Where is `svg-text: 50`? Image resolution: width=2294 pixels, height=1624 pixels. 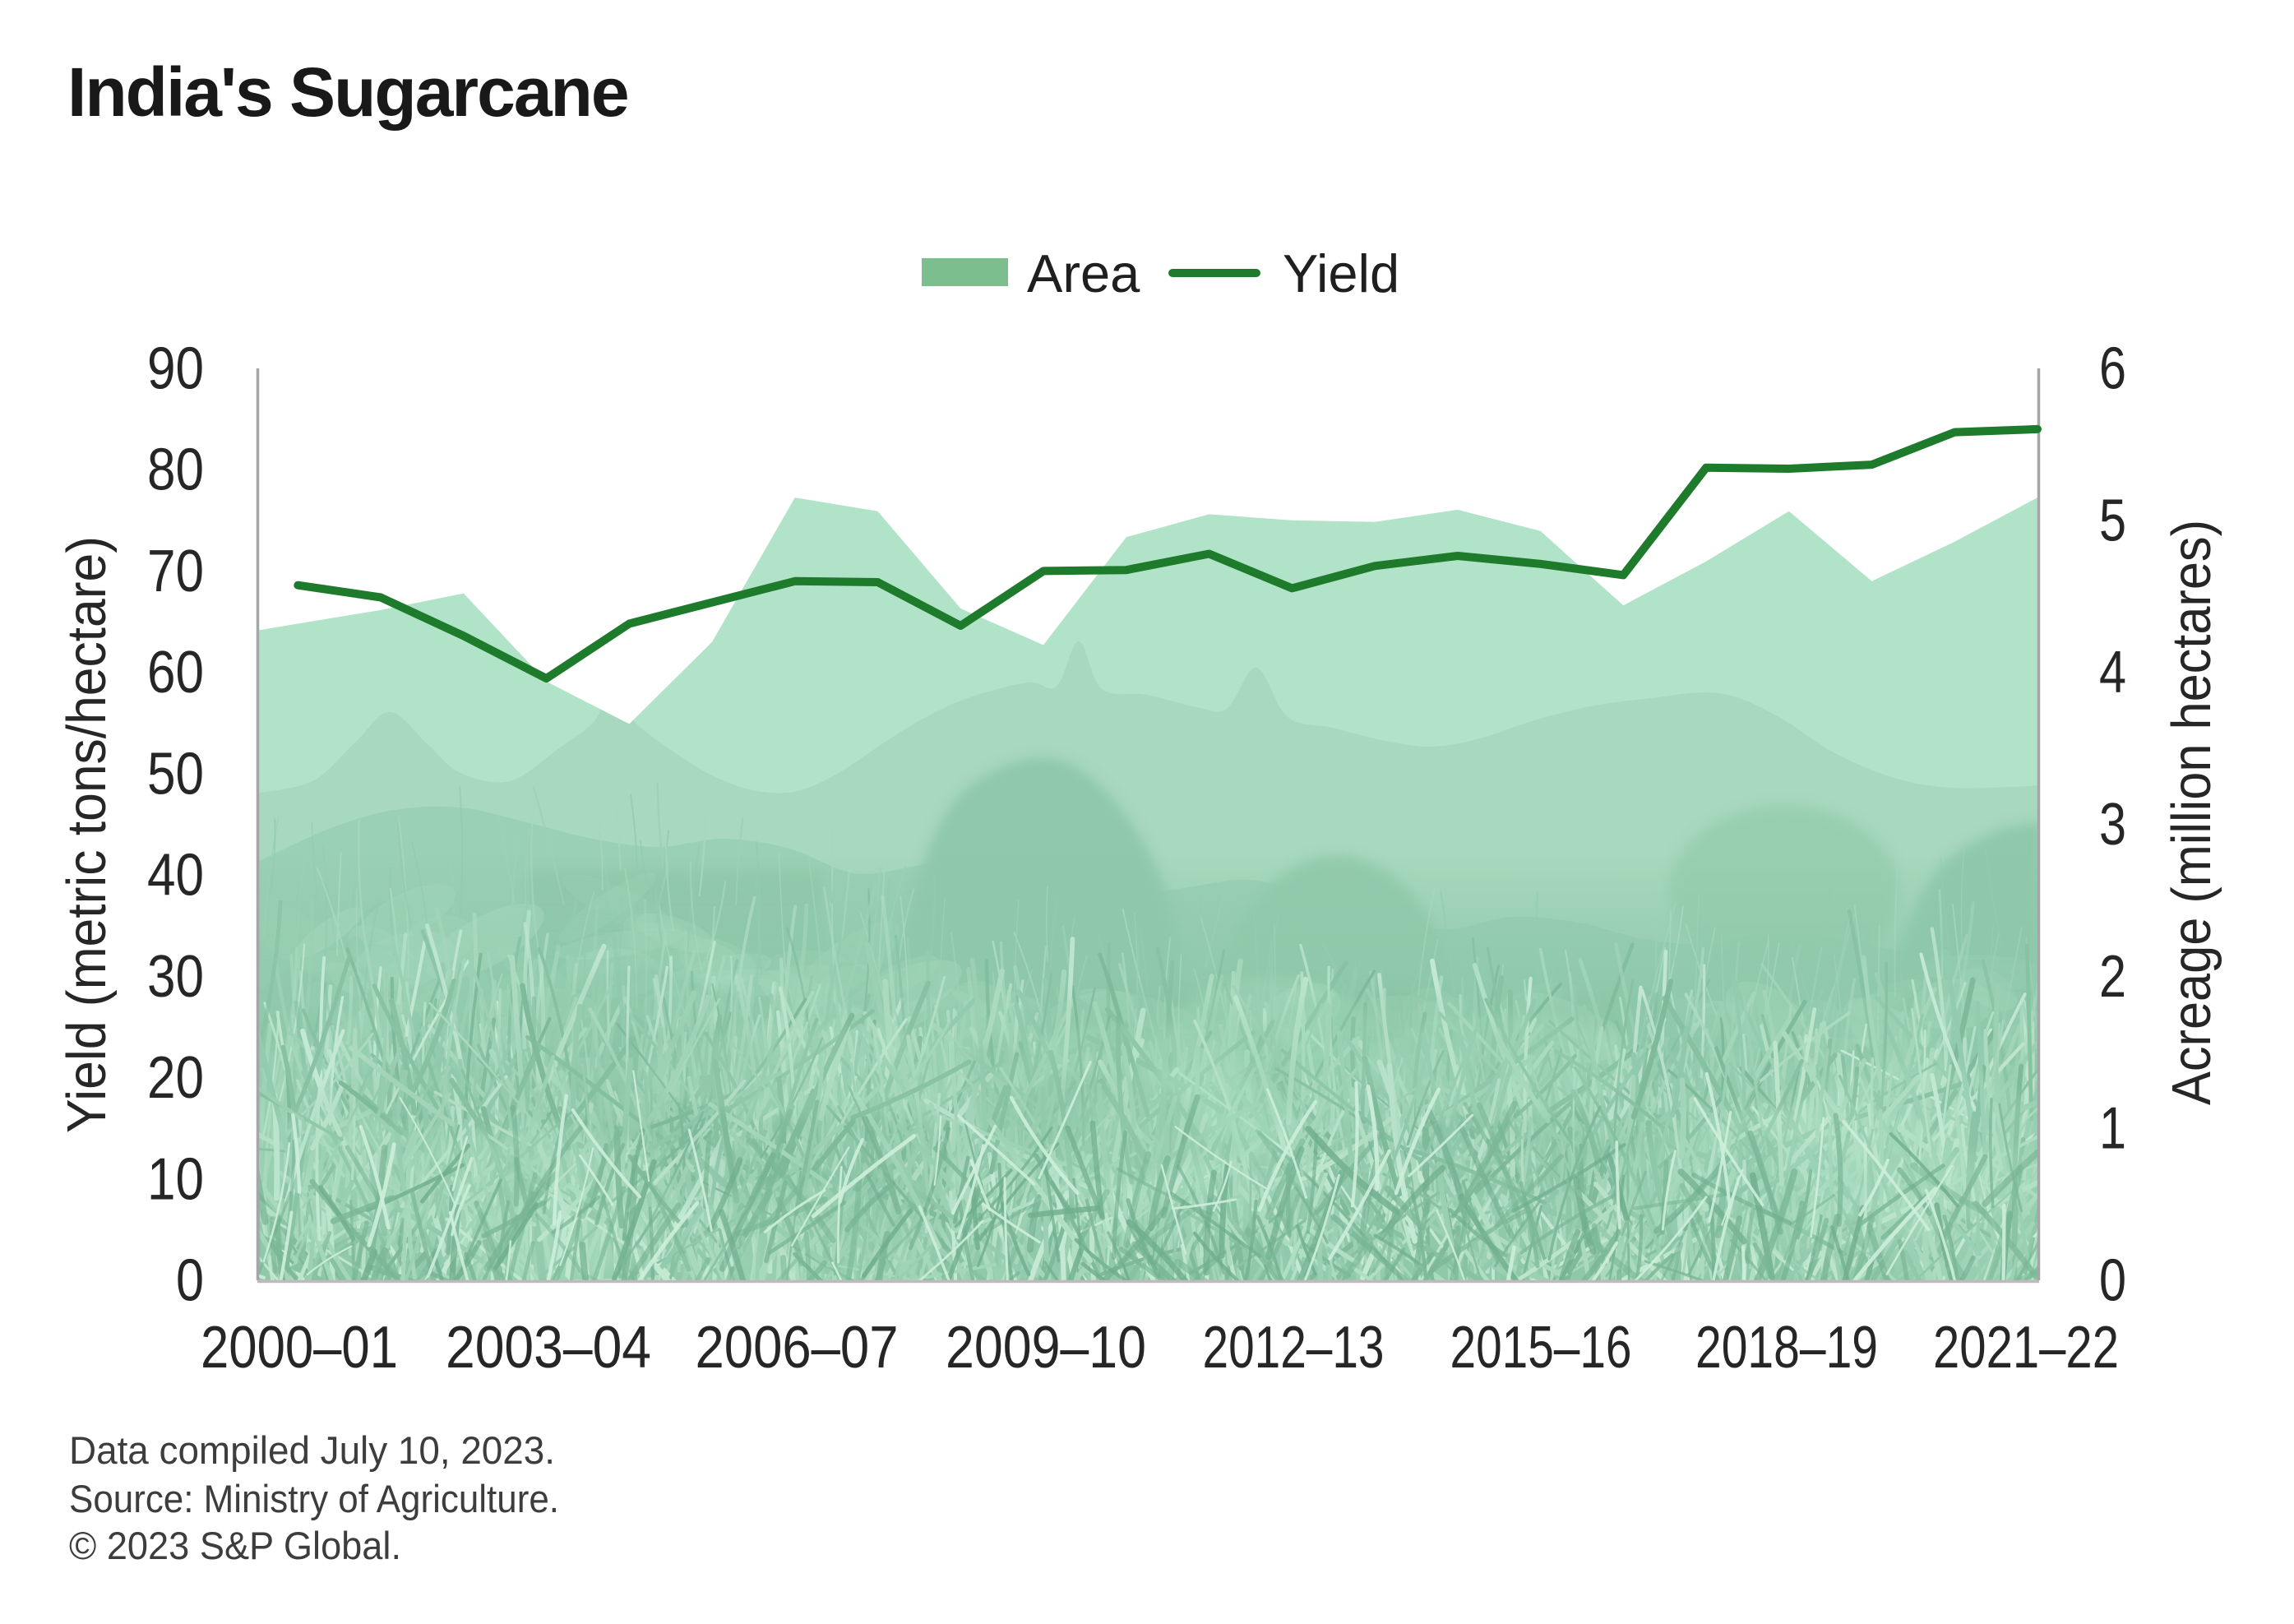
svg-text: 50 is located at coordinates (175, 774).